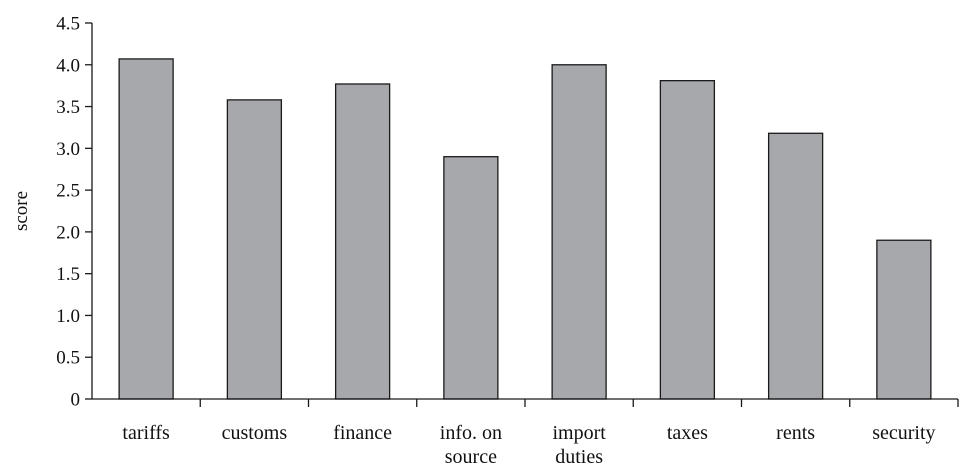 The image size is (972, 472). I want to click on y-tick-label: 1.0, so click(68, 316).